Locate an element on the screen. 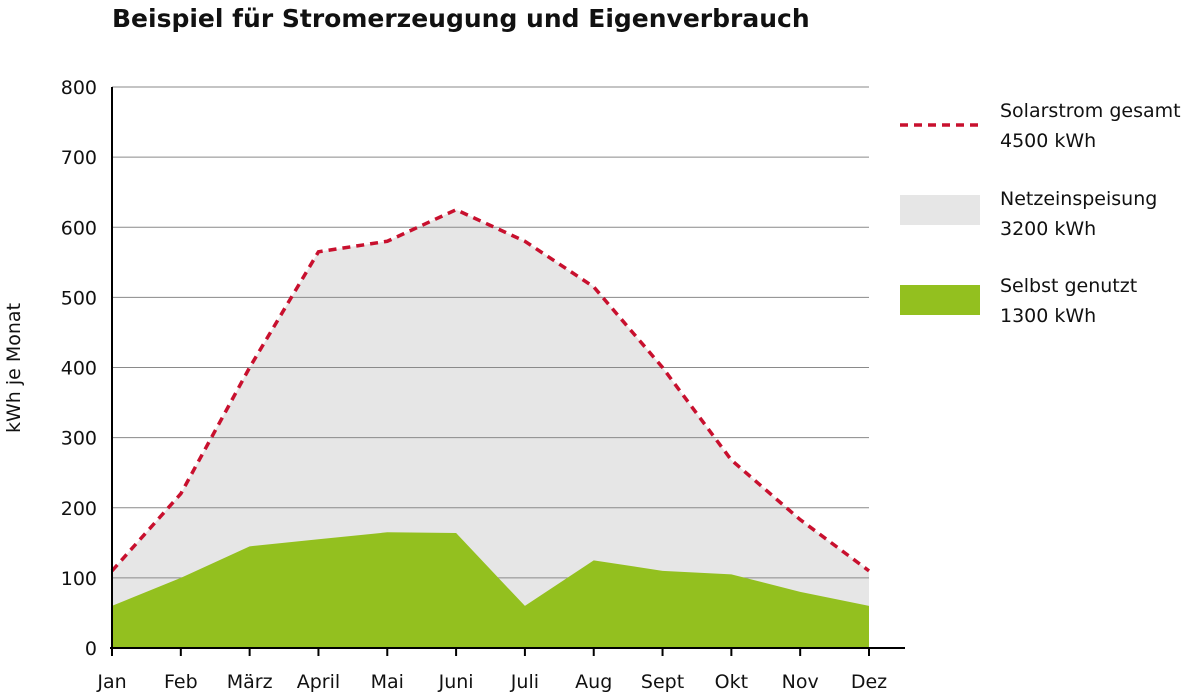 This screenshot has height=697, width=1200. x-tick-label: Juli is located at coordinates (524, 682).